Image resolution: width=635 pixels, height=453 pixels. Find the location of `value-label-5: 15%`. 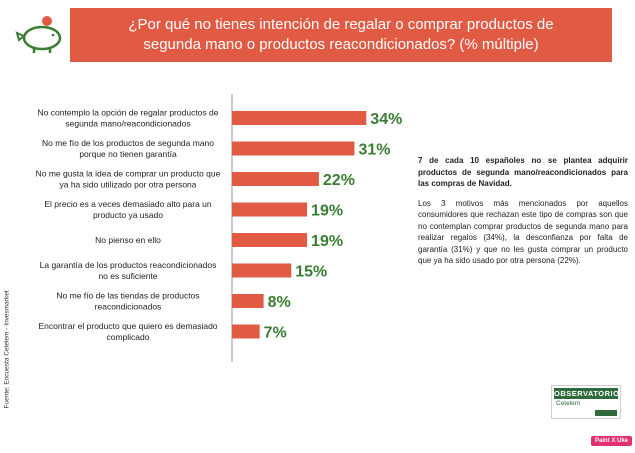

value-label-5: 15% is located at coordinates (311, 272).